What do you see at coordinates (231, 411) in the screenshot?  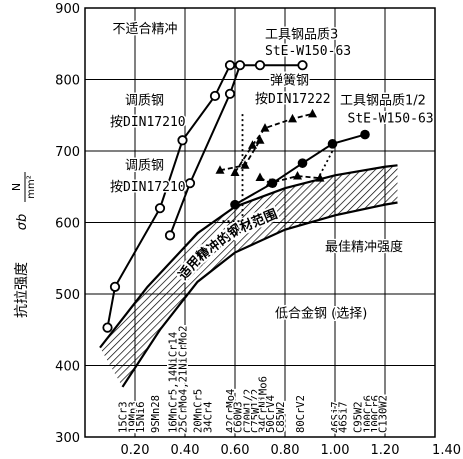 I see `steel-grade-label: 42CrMo4` at bounding box center [231, 411].